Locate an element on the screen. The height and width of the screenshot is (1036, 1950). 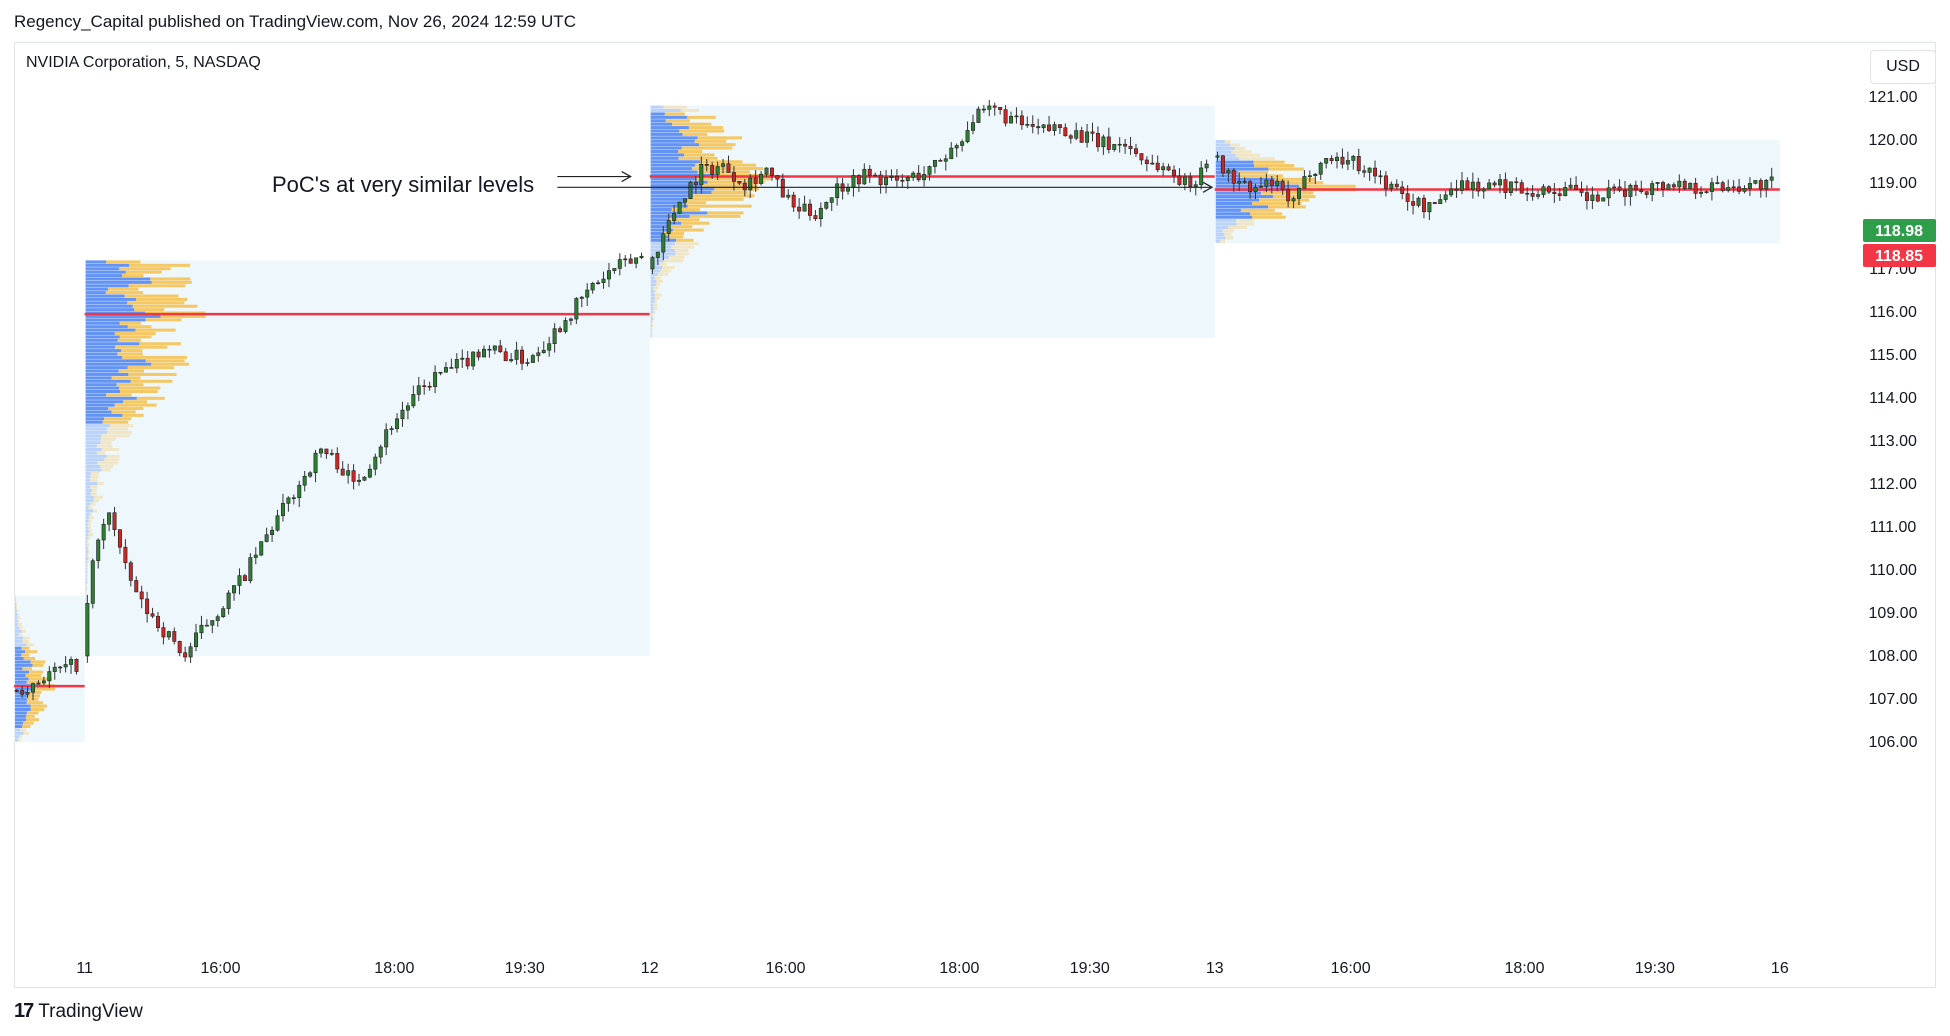
currency-button: USD is located at coordinates (1903, 67).